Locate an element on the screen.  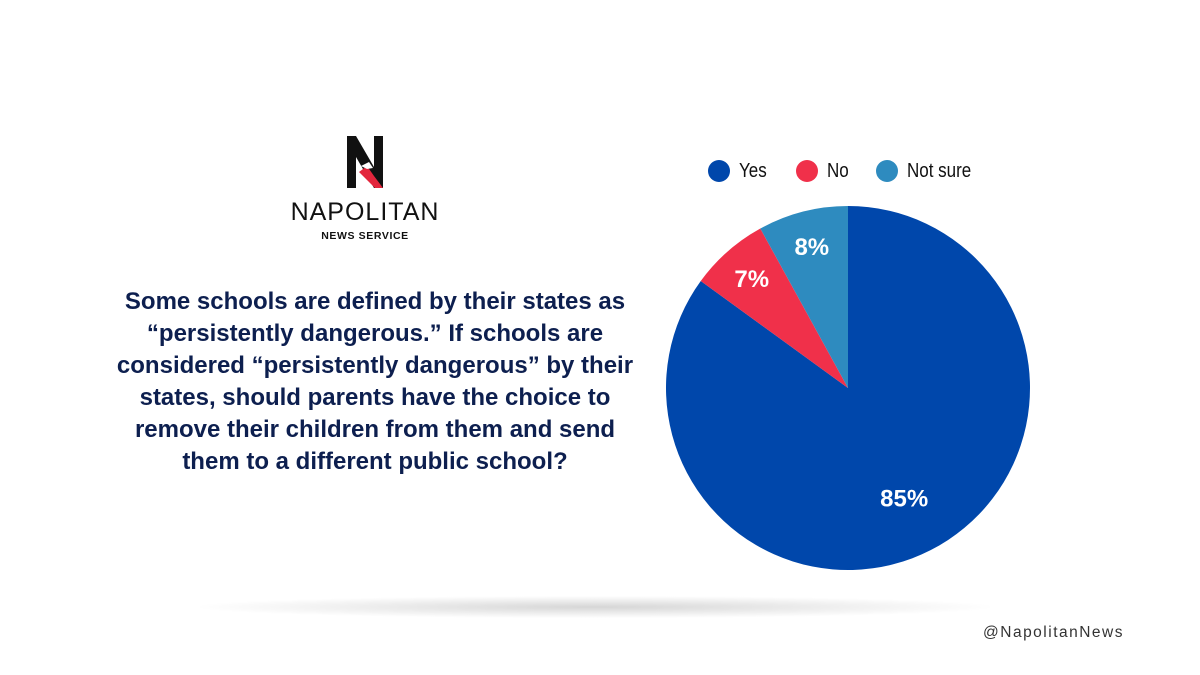
legend-item: No is located at coordinates (824, 171).